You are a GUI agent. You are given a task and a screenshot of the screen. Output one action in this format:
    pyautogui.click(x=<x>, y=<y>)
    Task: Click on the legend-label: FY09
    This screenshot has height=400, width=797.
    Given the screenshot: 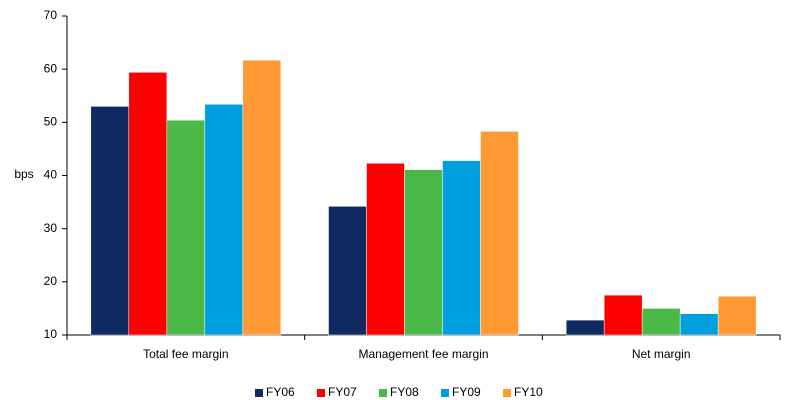 What is the action you would take?
    pyautogui.click(x=466, y=392)
    